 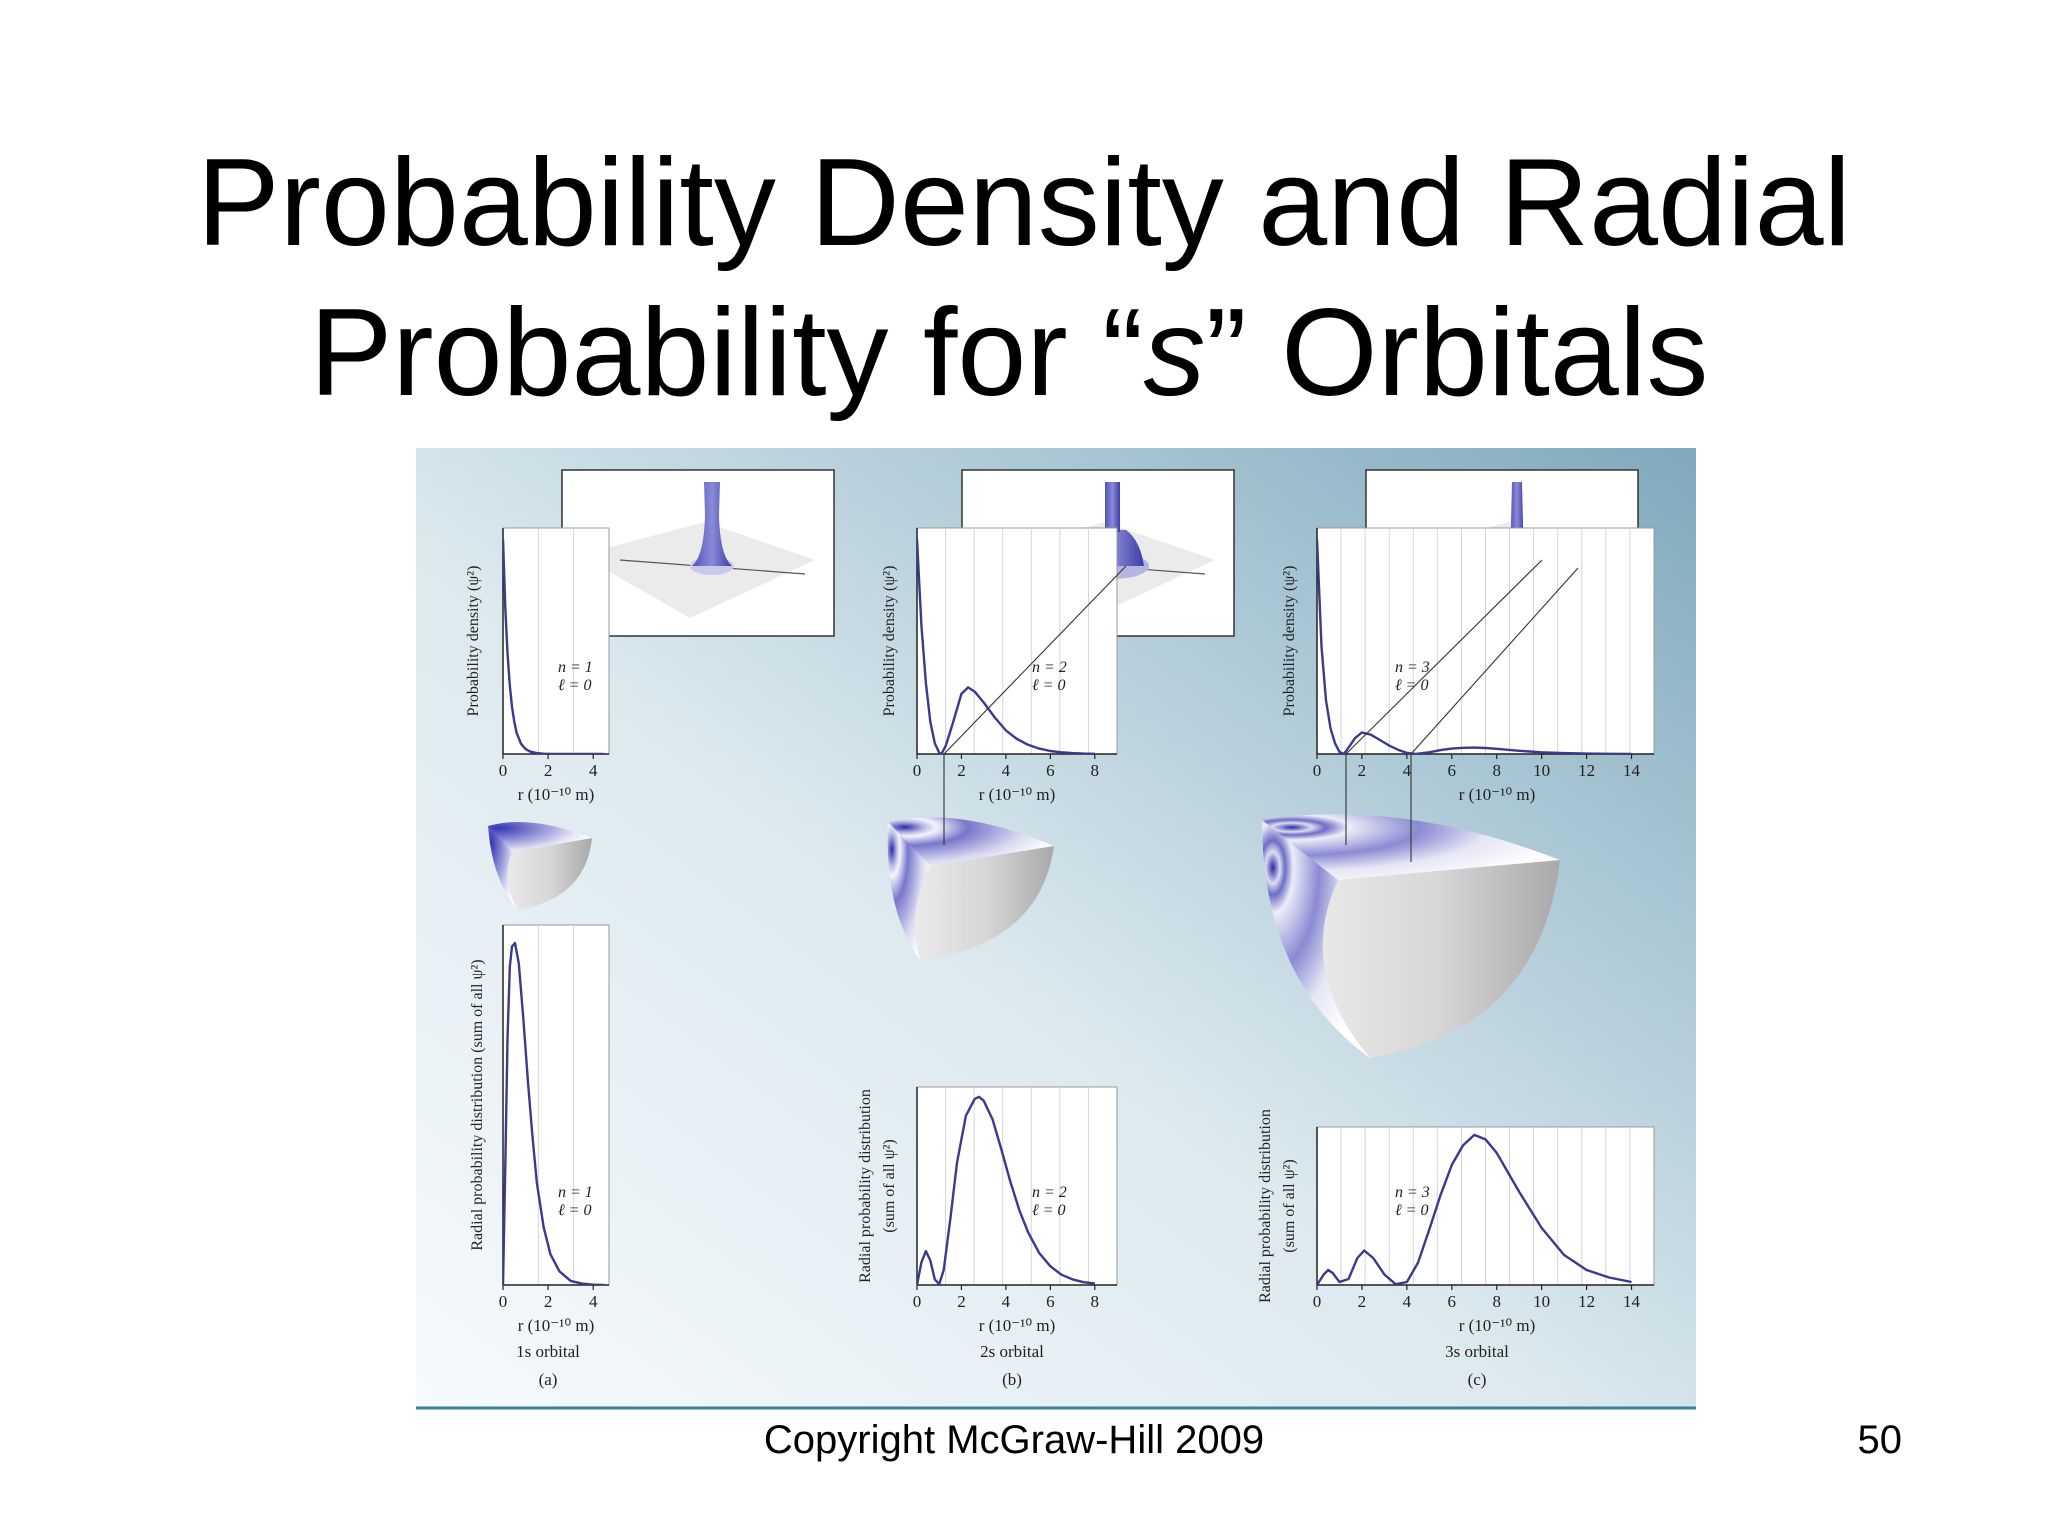 What do you see at coordinates (1261, 710) in the screenshot?
I see `connector-lines` at bounding box center [1261, 710].